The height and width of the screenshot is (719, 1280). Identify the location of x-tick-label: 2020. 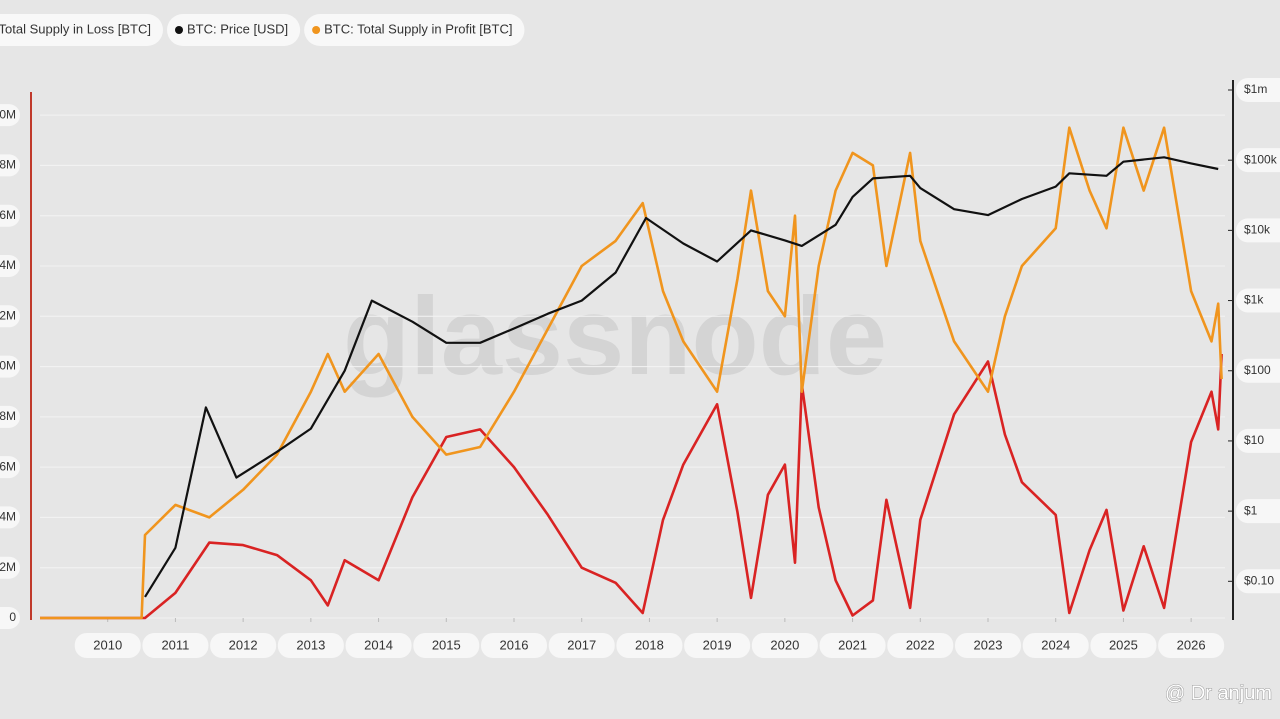
(784, 644).